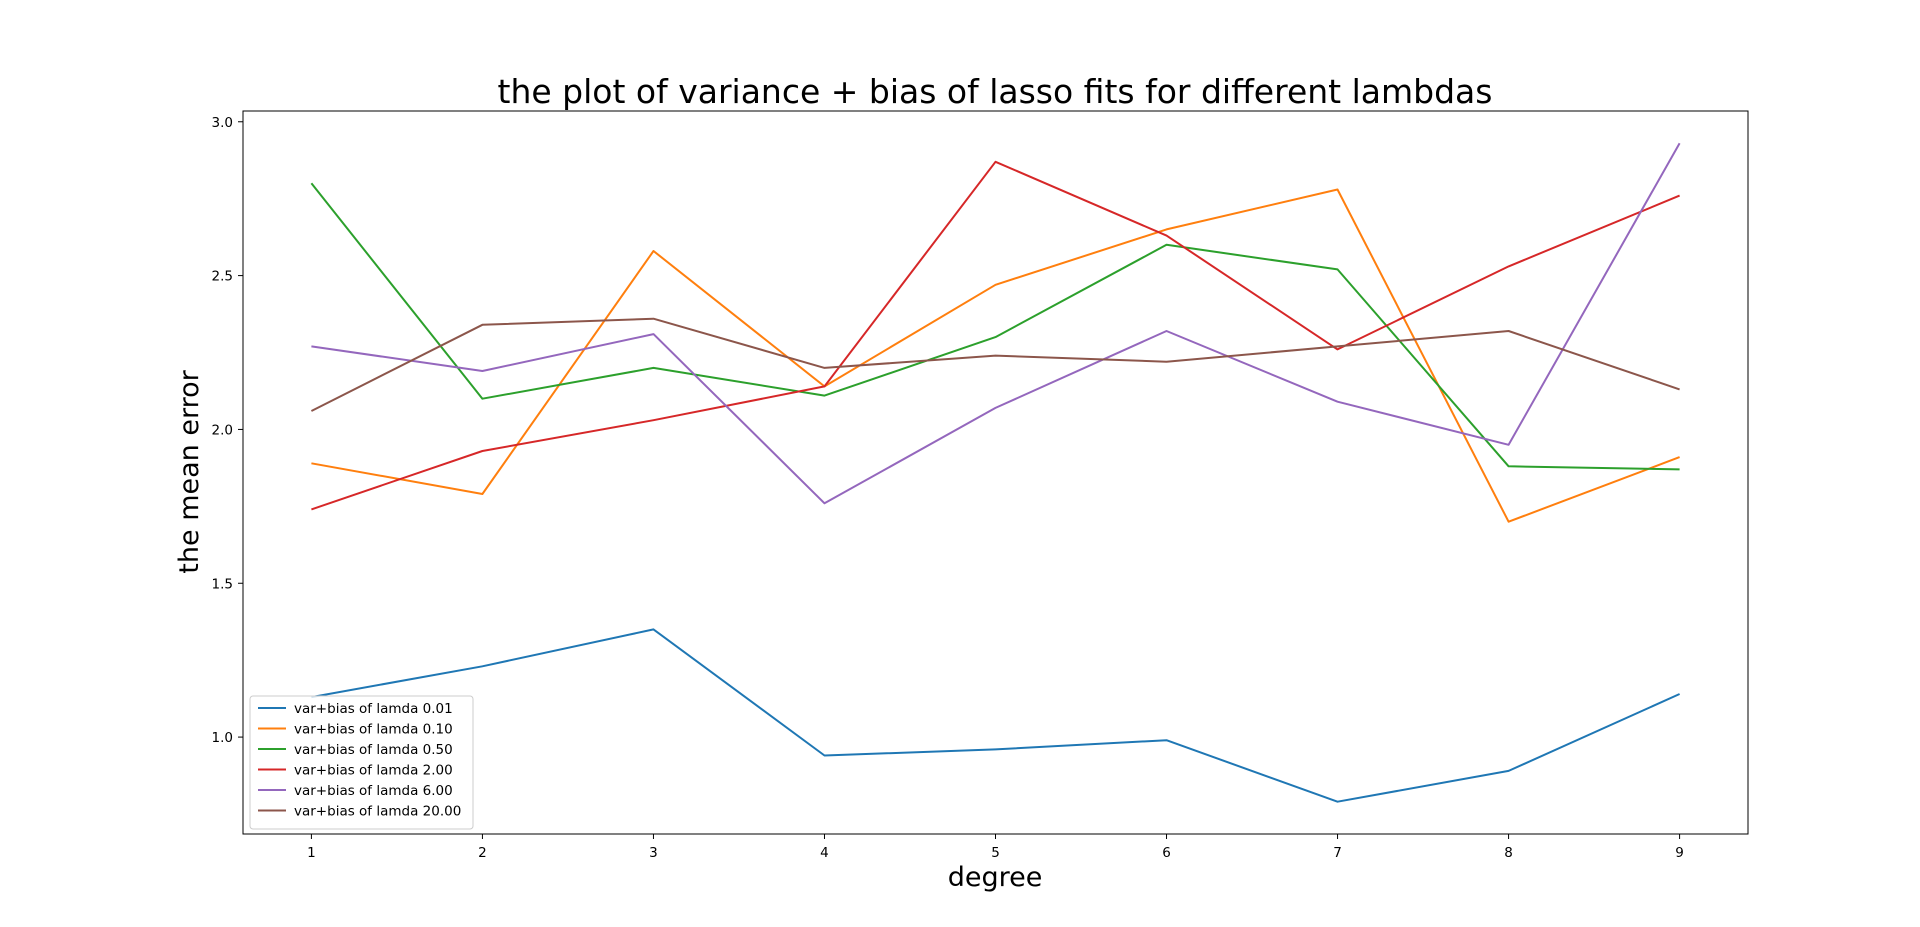  I want to click on x-tick-label: 2, so click(482, 853).